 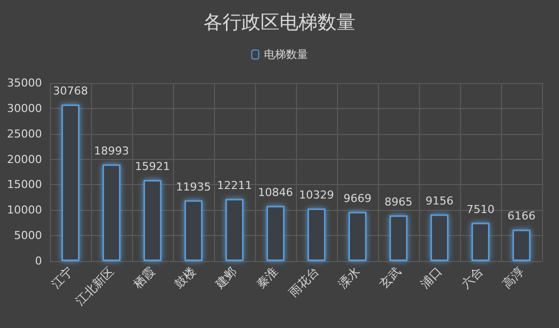 What do you see at coordinates (522, 216) in the screenshot?
I see `data-label: 6166` at bounding box center [522, 216].